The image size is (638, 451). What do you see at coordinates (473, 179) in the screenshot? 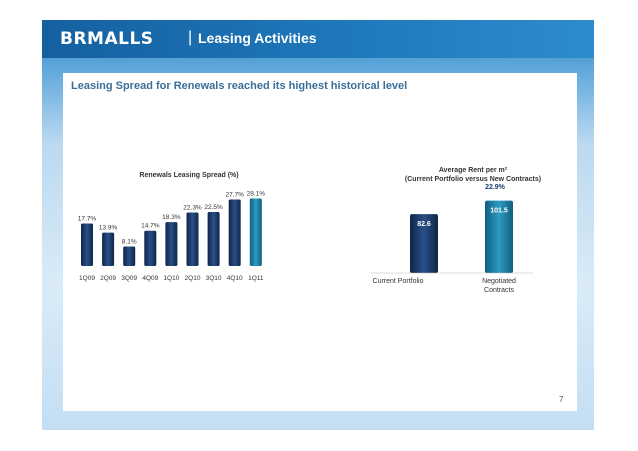
I see `chart-title-line2: (Current Portfolio versus New Contracts)` at bounding box center [473, 179].